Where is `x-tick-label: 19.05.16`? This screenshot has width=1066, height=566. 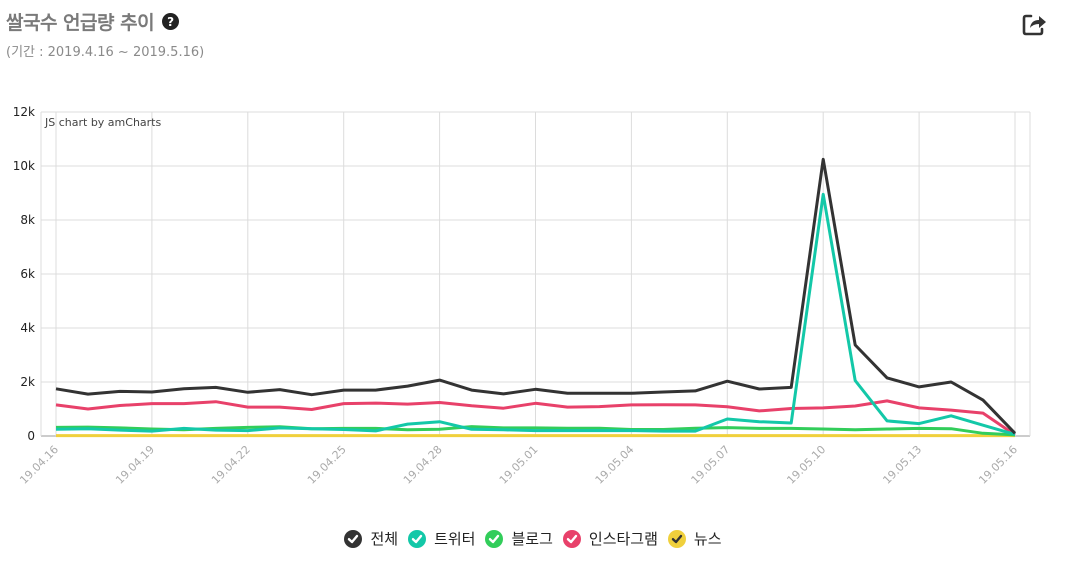 x-tick-label: 19.05.16 is located at coordinates (998, 465).